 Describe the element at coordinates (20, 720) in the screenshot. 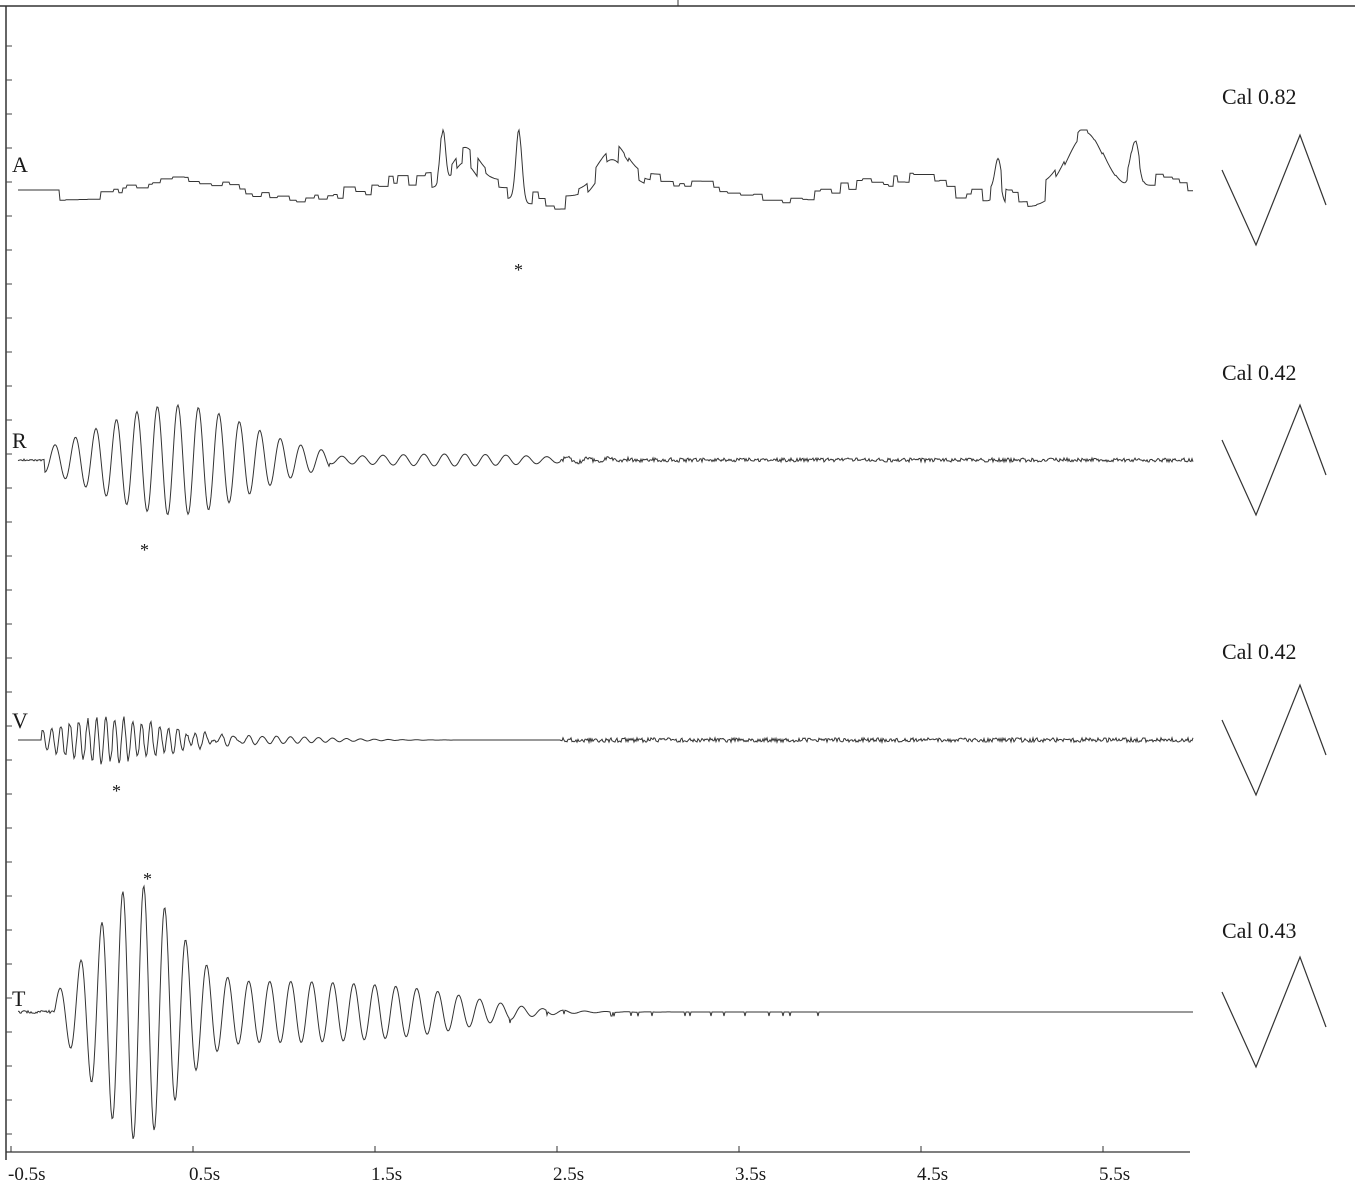

I see `channel-label-v: V` at that location.